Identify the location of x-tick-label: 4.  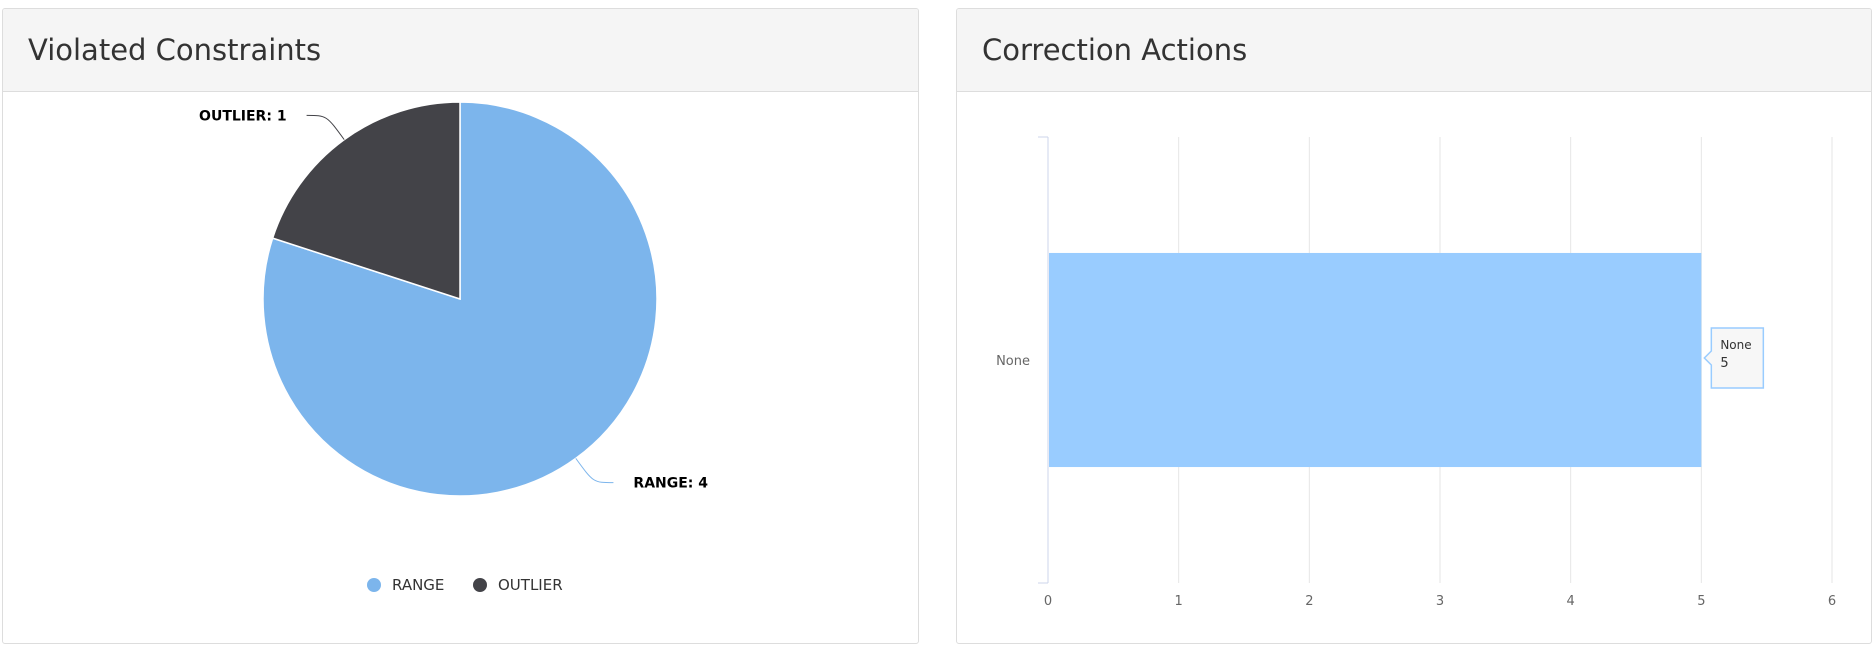
(1571, 601).